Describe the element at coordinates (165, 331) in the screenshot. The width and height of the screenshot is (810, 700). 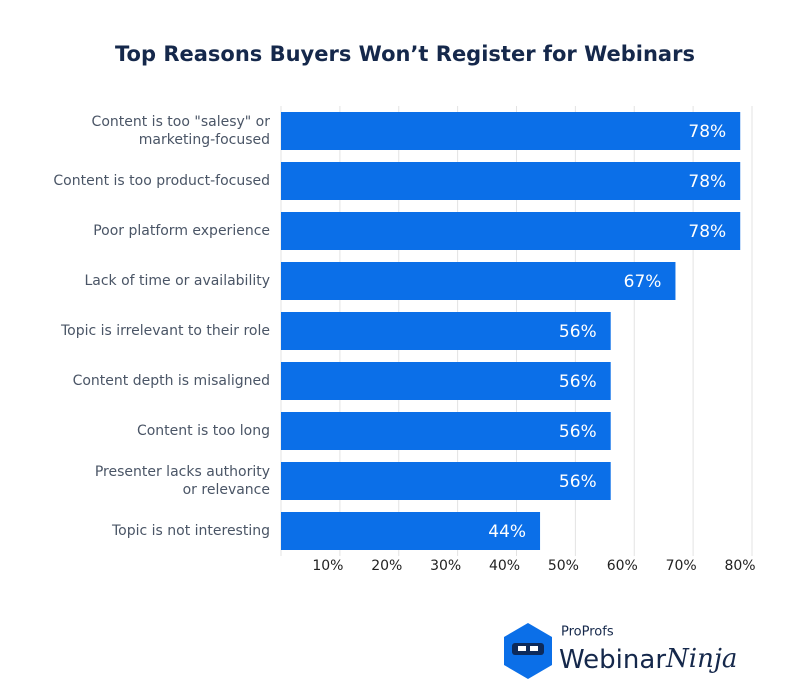
I see `y-tick-label: Topic is irrelevant to their role` at that location.